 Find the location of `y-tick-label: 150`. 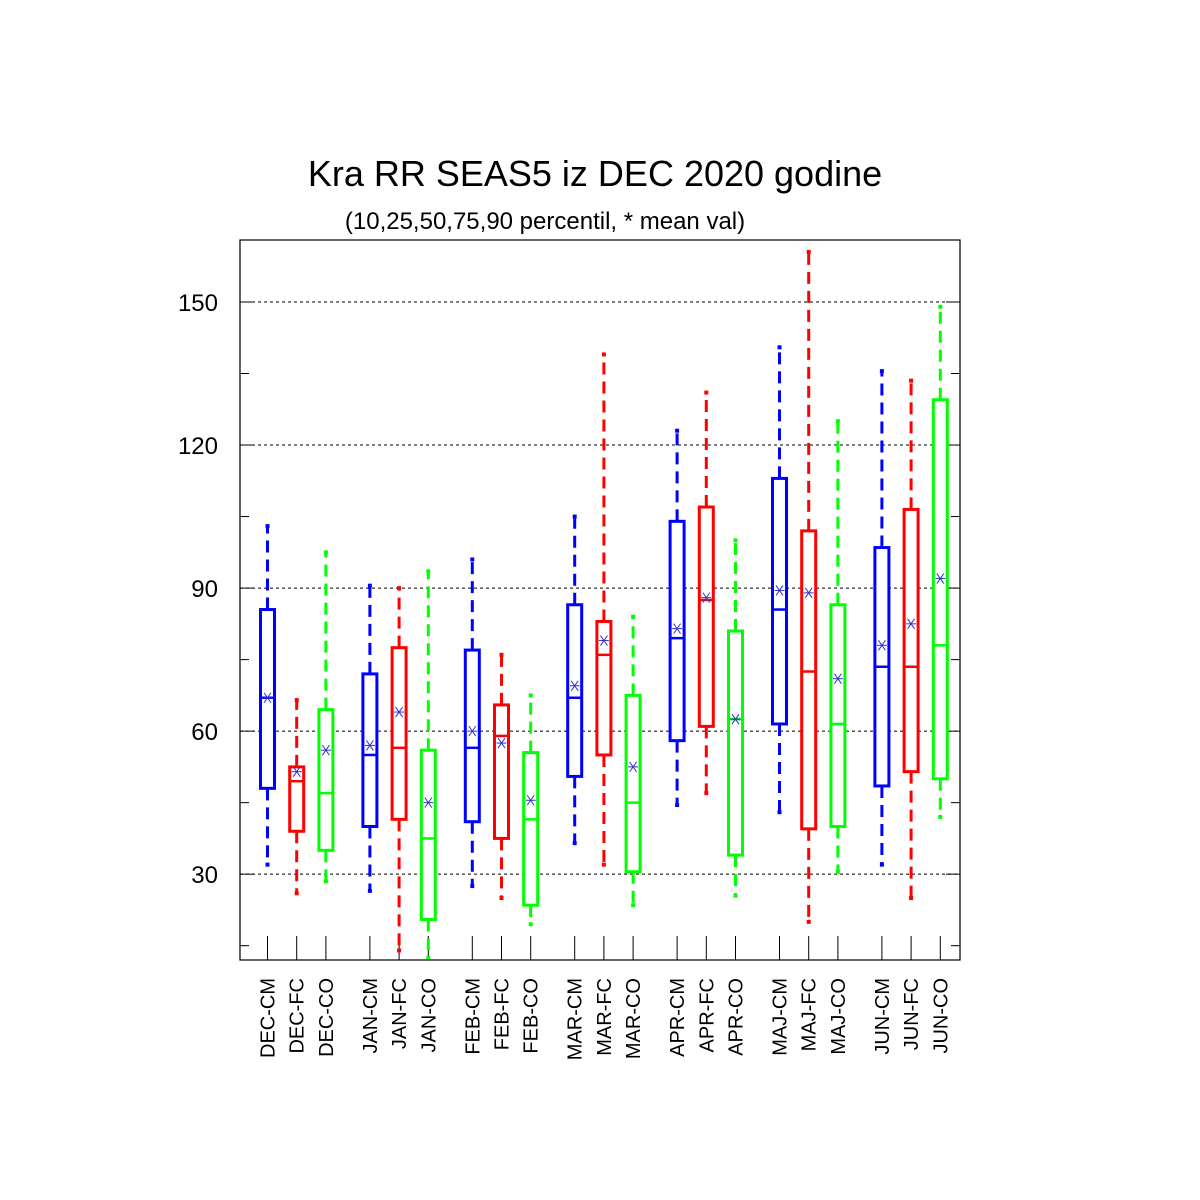

y-tick-label: 150 is located at coordinates (198, 303).